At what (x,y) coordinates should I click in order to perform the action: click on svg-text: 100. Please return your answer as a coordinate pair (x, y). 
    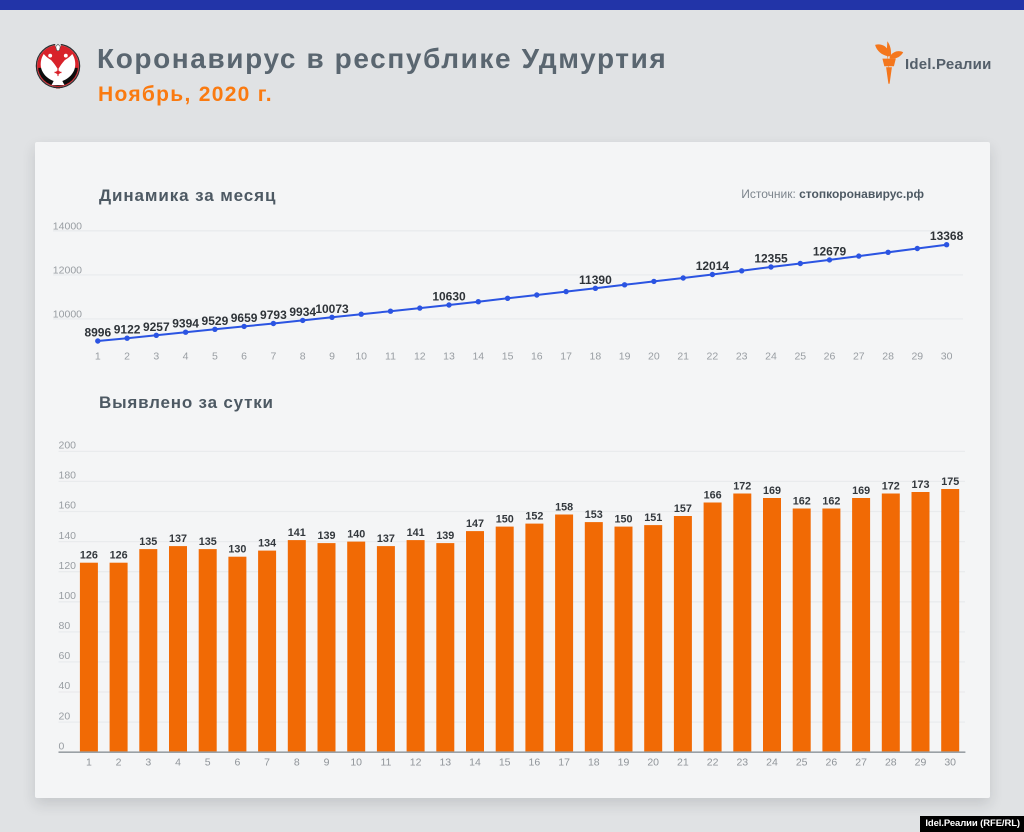
    Looking at the image, I should click on (68, 596).